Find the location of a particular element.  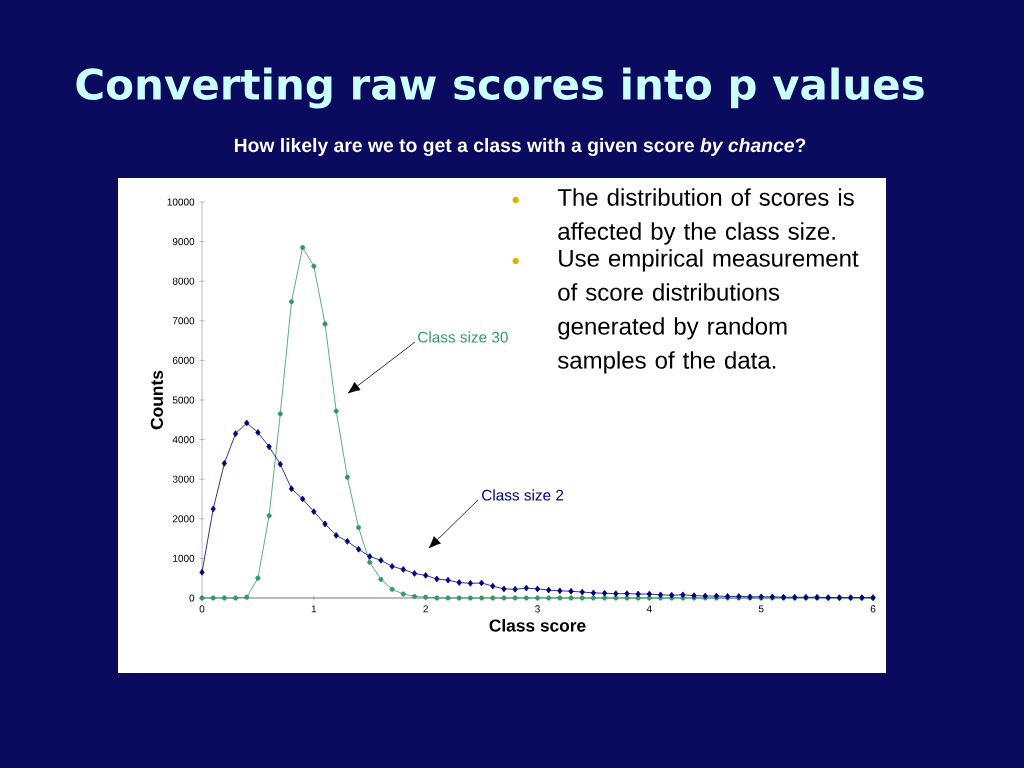

y-tick-label: 3000 is located at coordinates (183, 479).